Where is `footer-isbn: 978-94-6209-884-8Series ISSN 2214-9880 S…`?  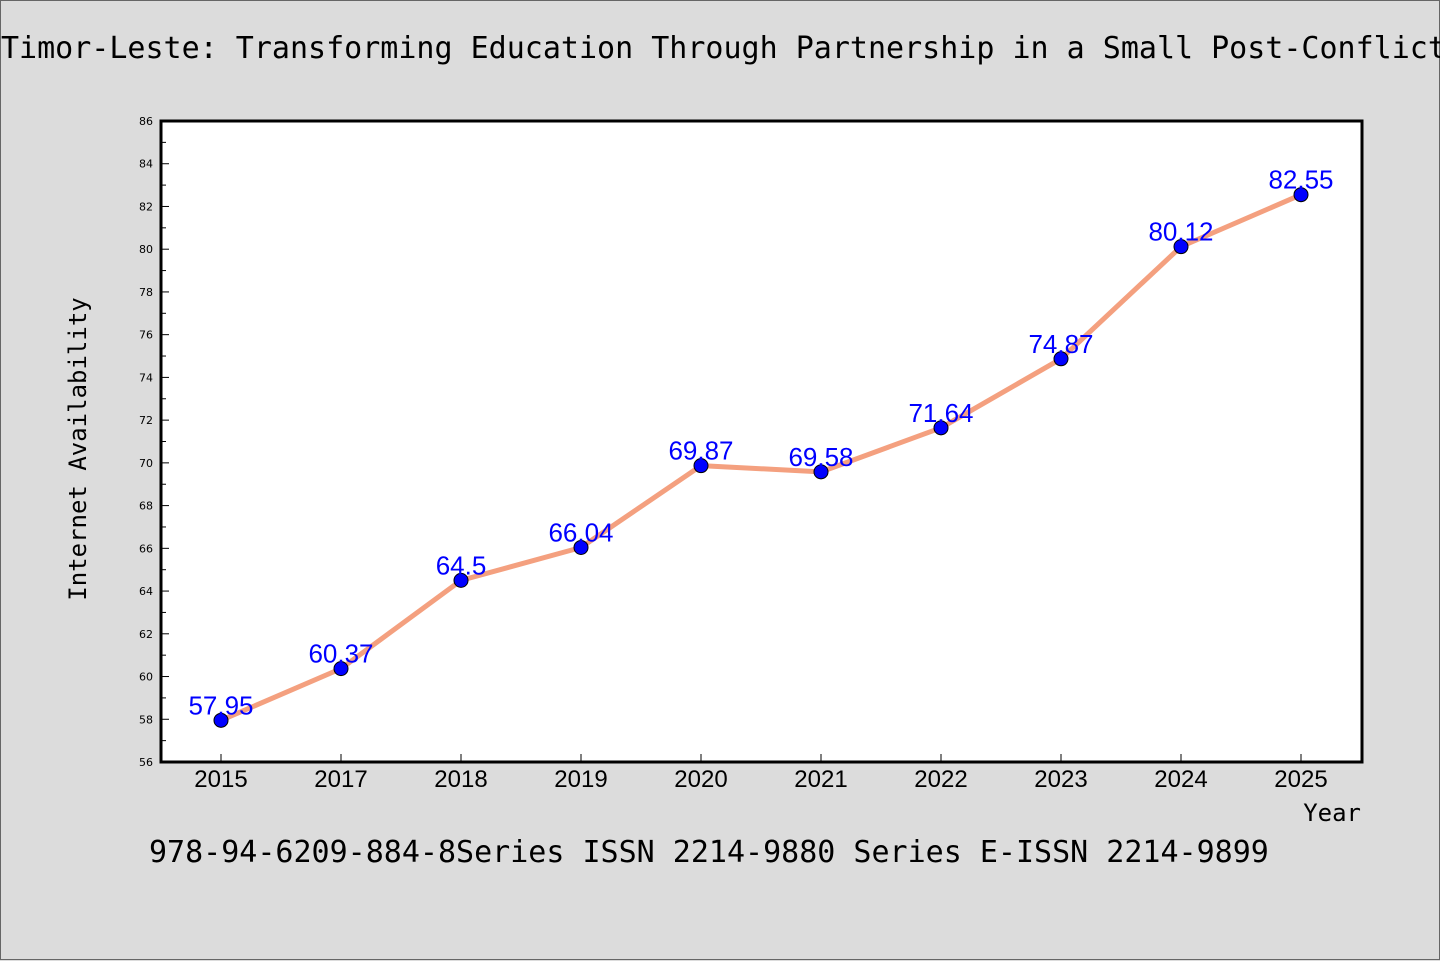
footer-isbn: 978-94-6209-884-8Series ISSN 2214-9880 S… is located at coordinates (709, 852).